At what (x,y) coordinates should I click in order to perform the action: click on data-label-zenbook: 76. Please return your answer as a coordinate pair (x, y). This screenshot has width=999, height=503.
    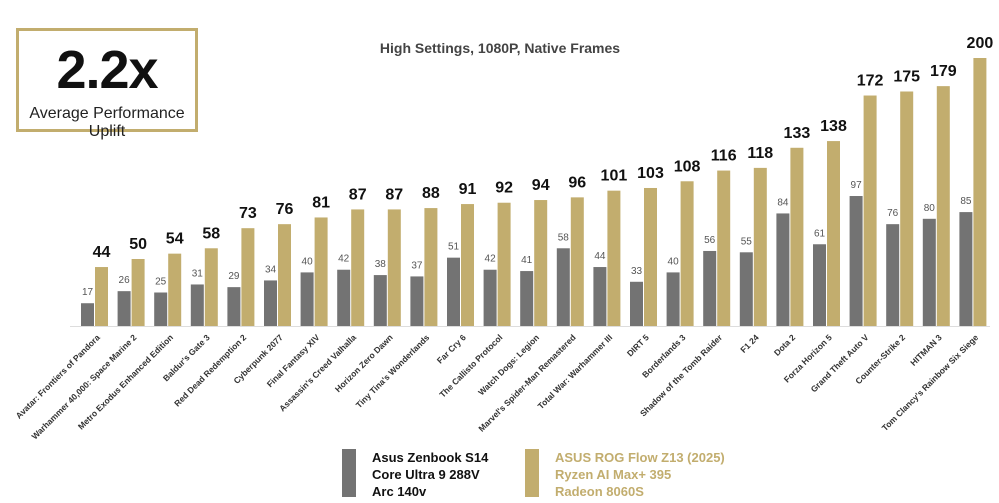
    Looking at the image, I should click on (893, 213).